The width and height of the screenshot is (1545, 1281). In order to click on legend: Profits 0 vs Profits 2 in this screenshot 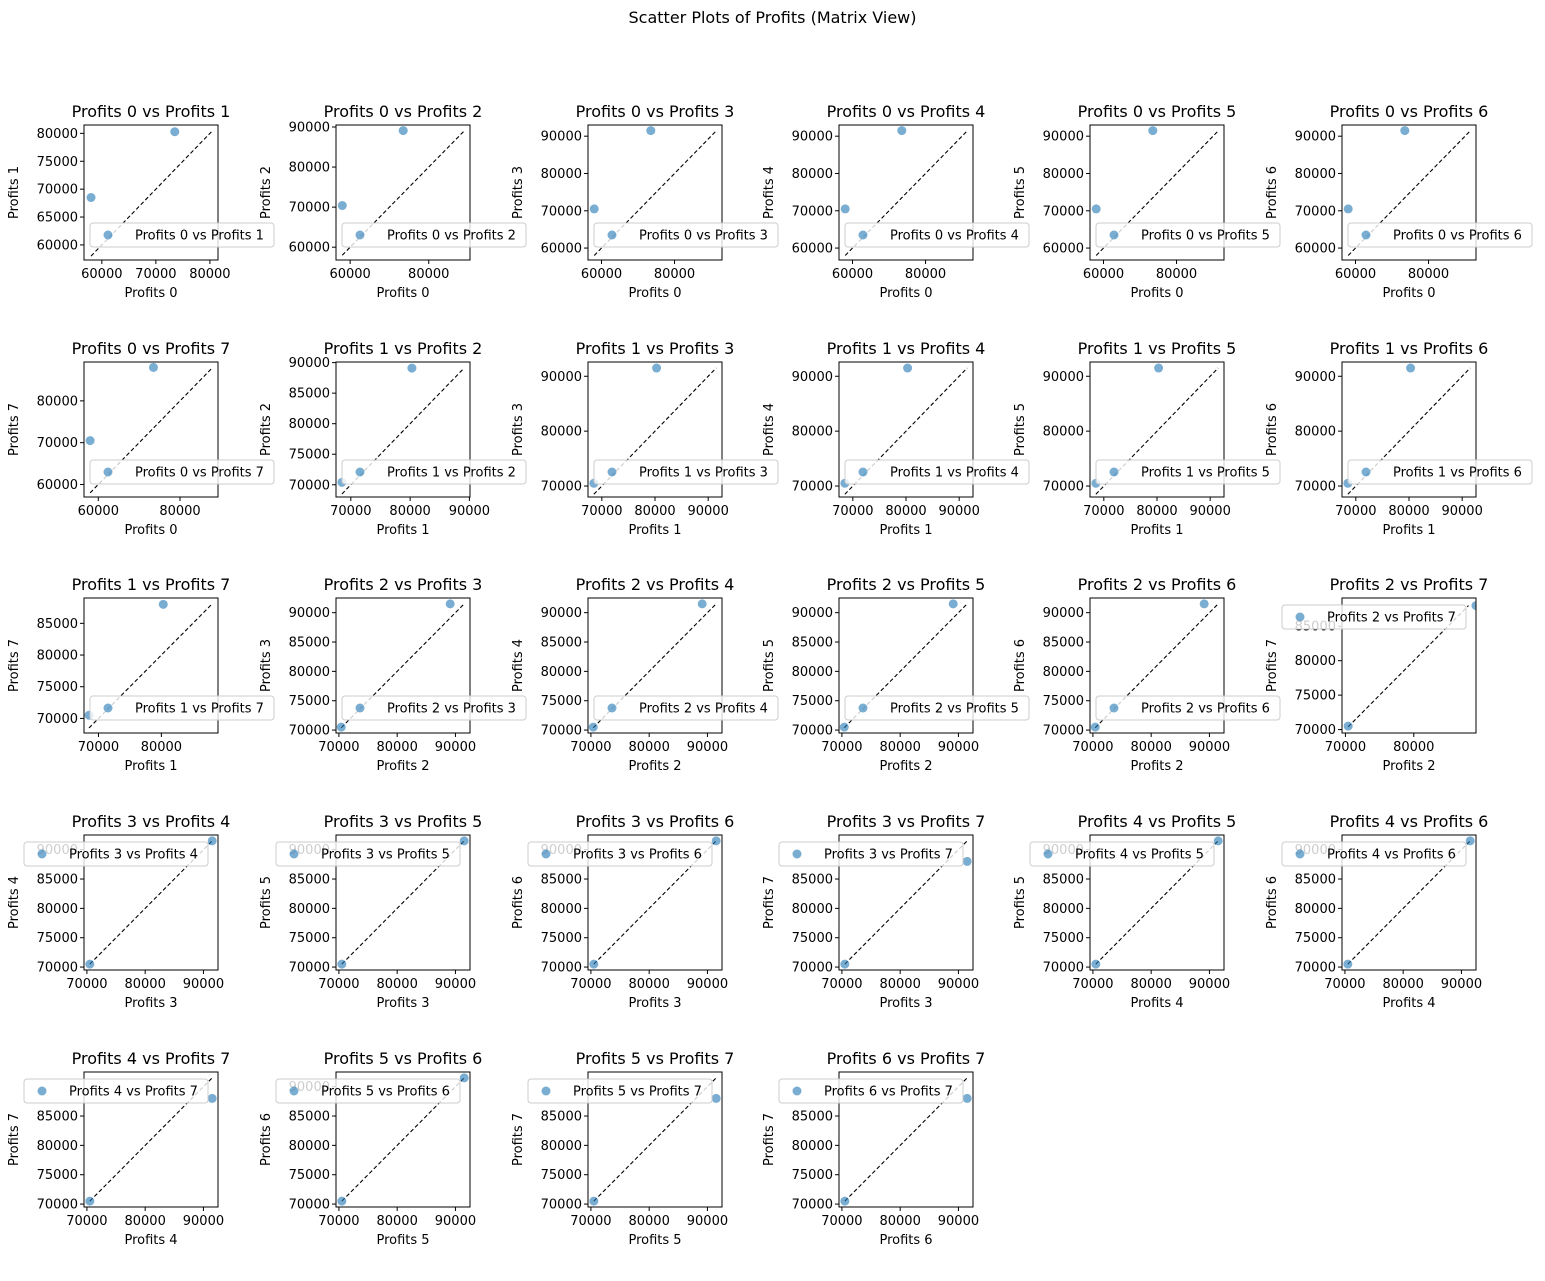, I will do `click(434, 235)`.